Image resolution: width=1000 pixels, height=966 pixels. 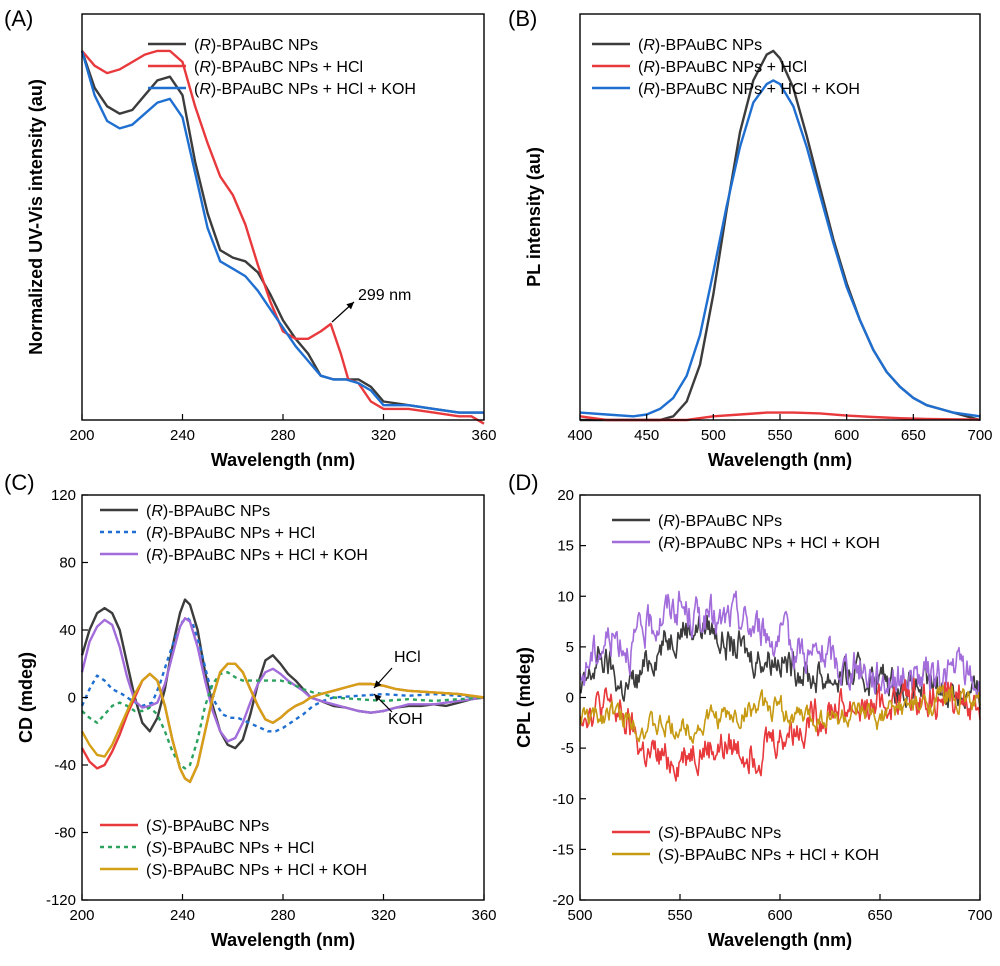 I want to click on y-tick-label: -5, so click(x=567, y=748).